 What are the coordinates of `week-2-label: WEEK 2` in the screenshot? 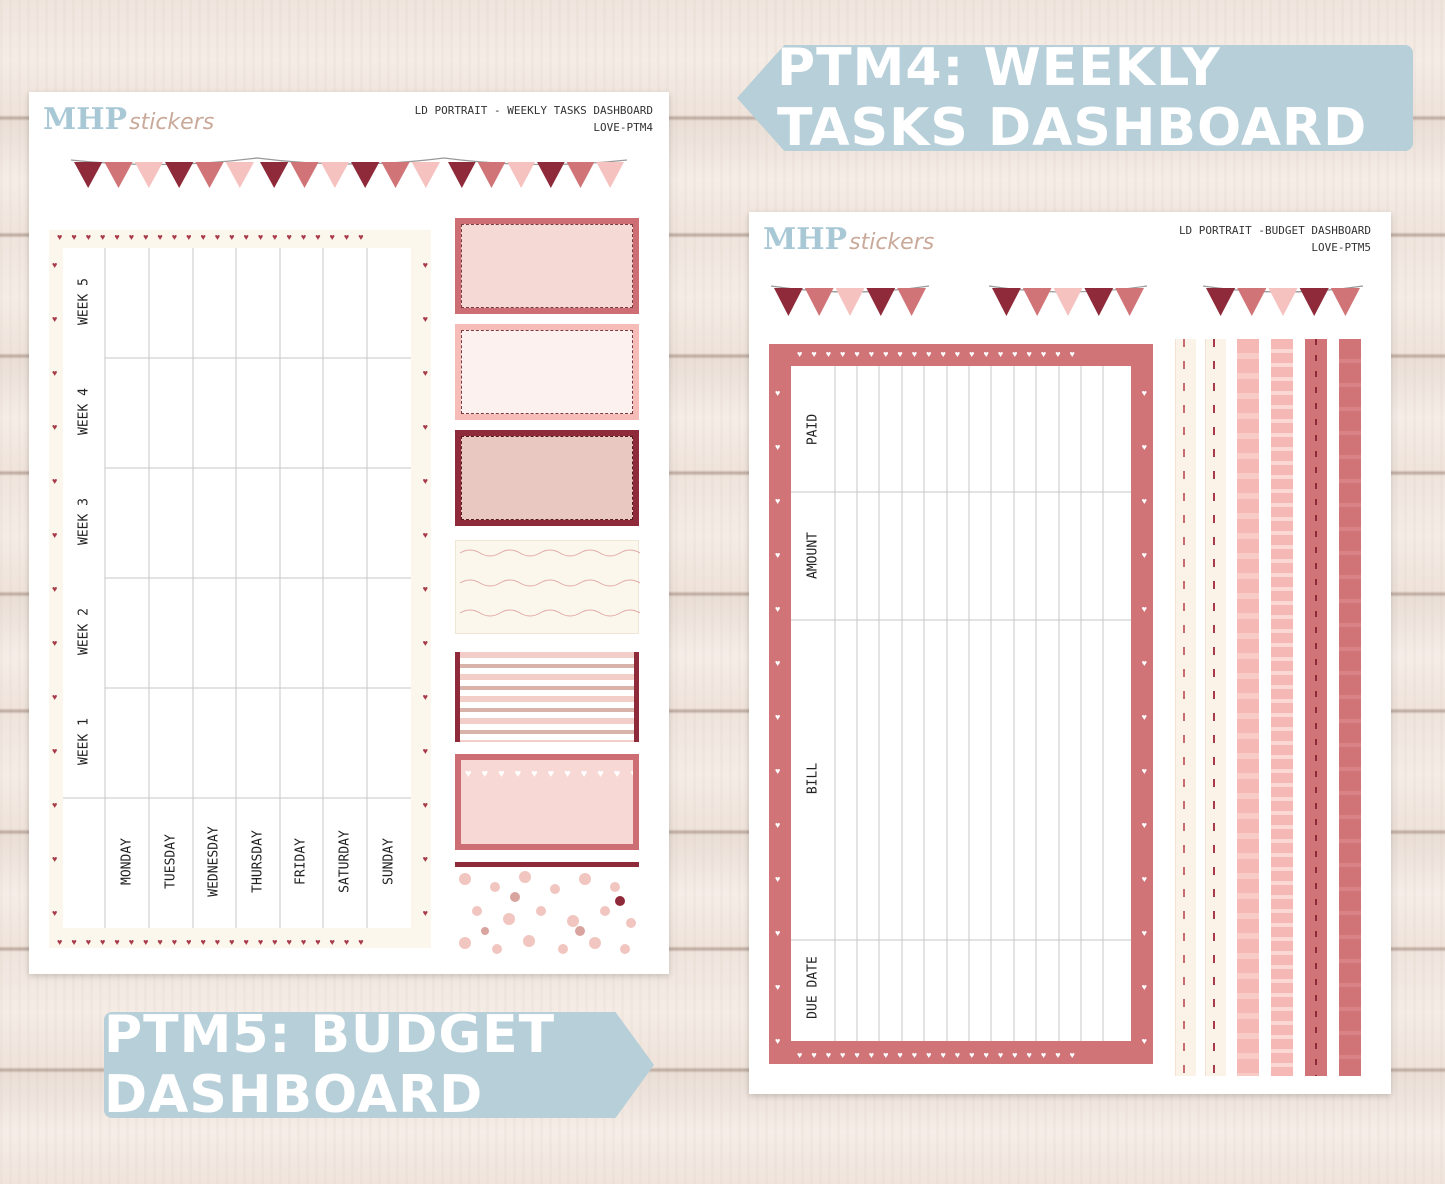 It's located at (84, 631).